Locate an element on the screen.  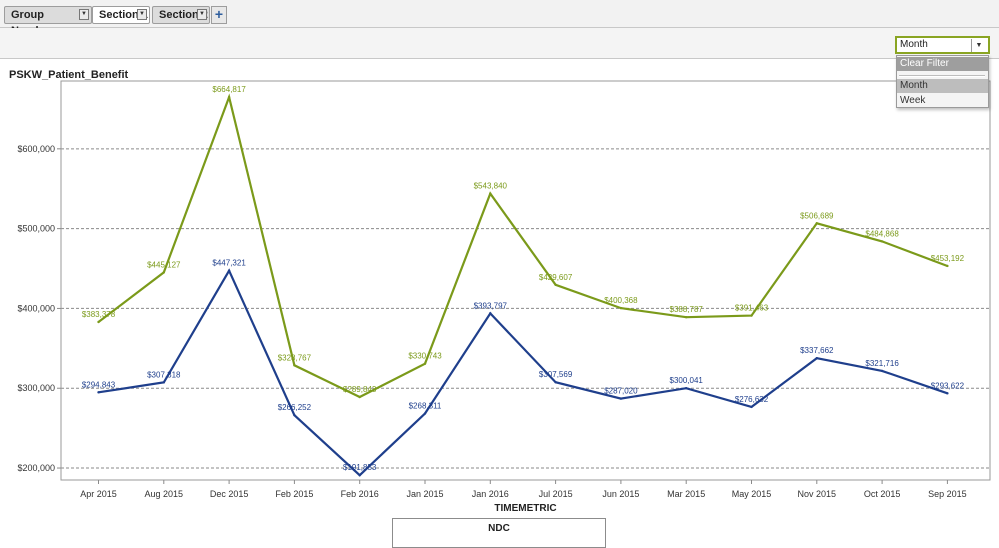
data-label: $400,368 is located at coordinates (621, 300).